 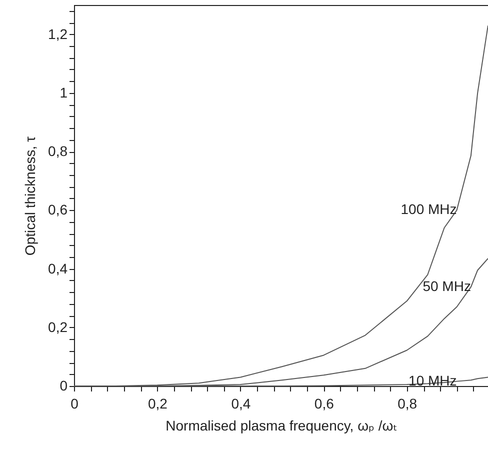 What do you see at coordinates (408, 404) in the screenshot?
I see `x-tick-label: 0,8` at bounding box center [408, 404].